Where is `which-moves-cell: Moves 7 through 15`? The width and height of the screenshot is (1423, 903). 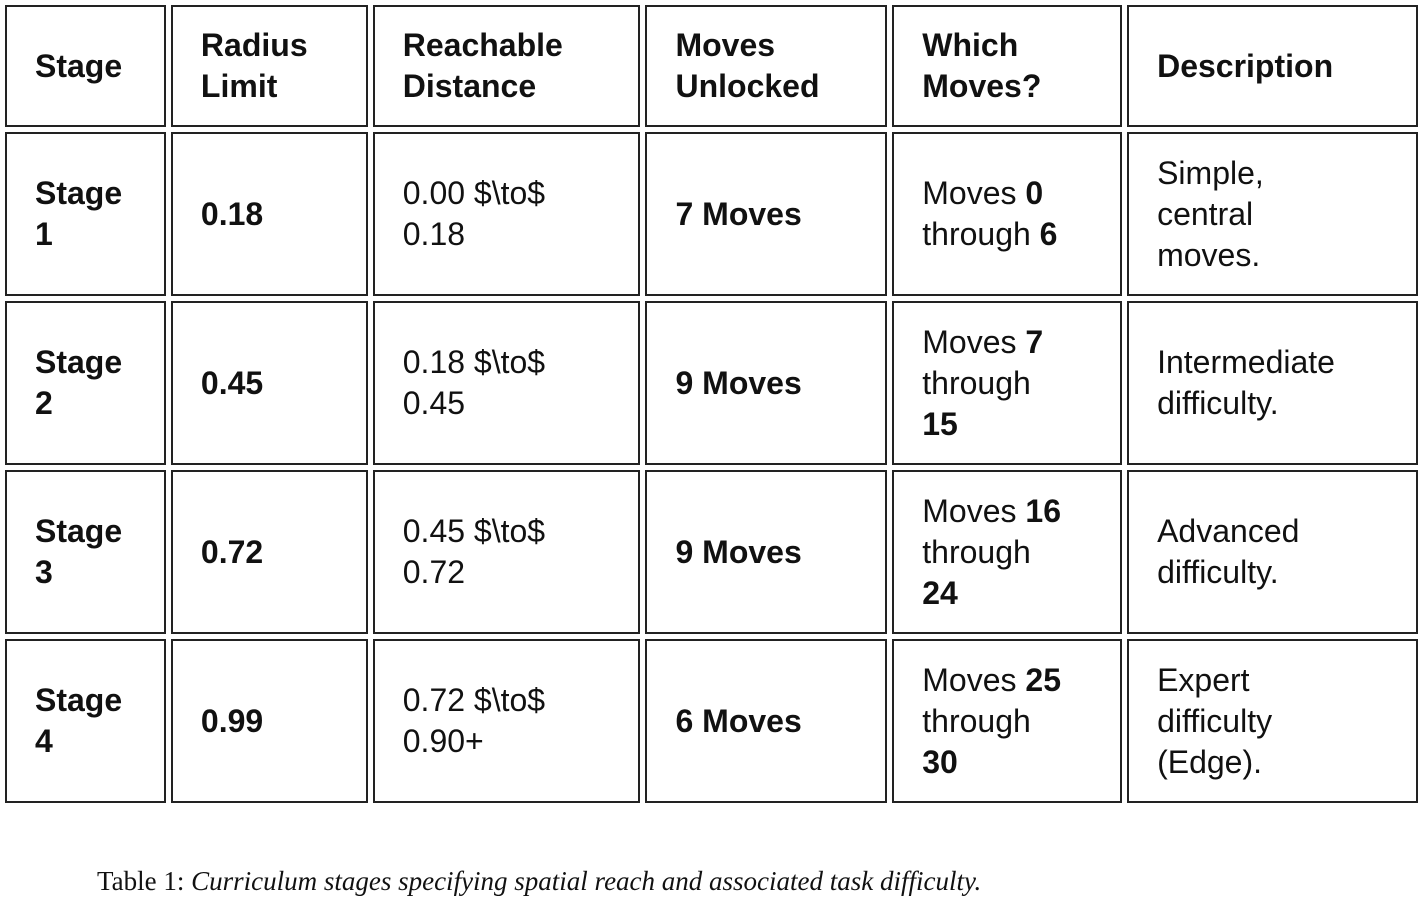
which-moves-cell: Moves 7 through 15 is located at coordinates (1007, 383).